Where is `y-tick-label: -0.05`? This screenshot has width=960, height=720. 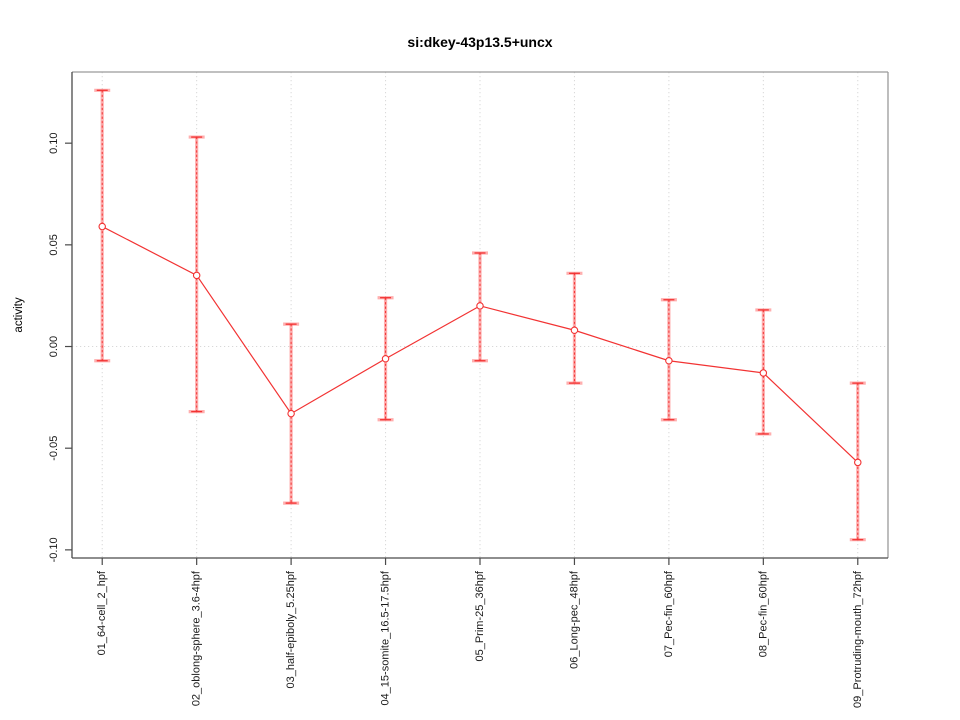 y-tick-label: -0.05 is located at coordinates (54, 448).